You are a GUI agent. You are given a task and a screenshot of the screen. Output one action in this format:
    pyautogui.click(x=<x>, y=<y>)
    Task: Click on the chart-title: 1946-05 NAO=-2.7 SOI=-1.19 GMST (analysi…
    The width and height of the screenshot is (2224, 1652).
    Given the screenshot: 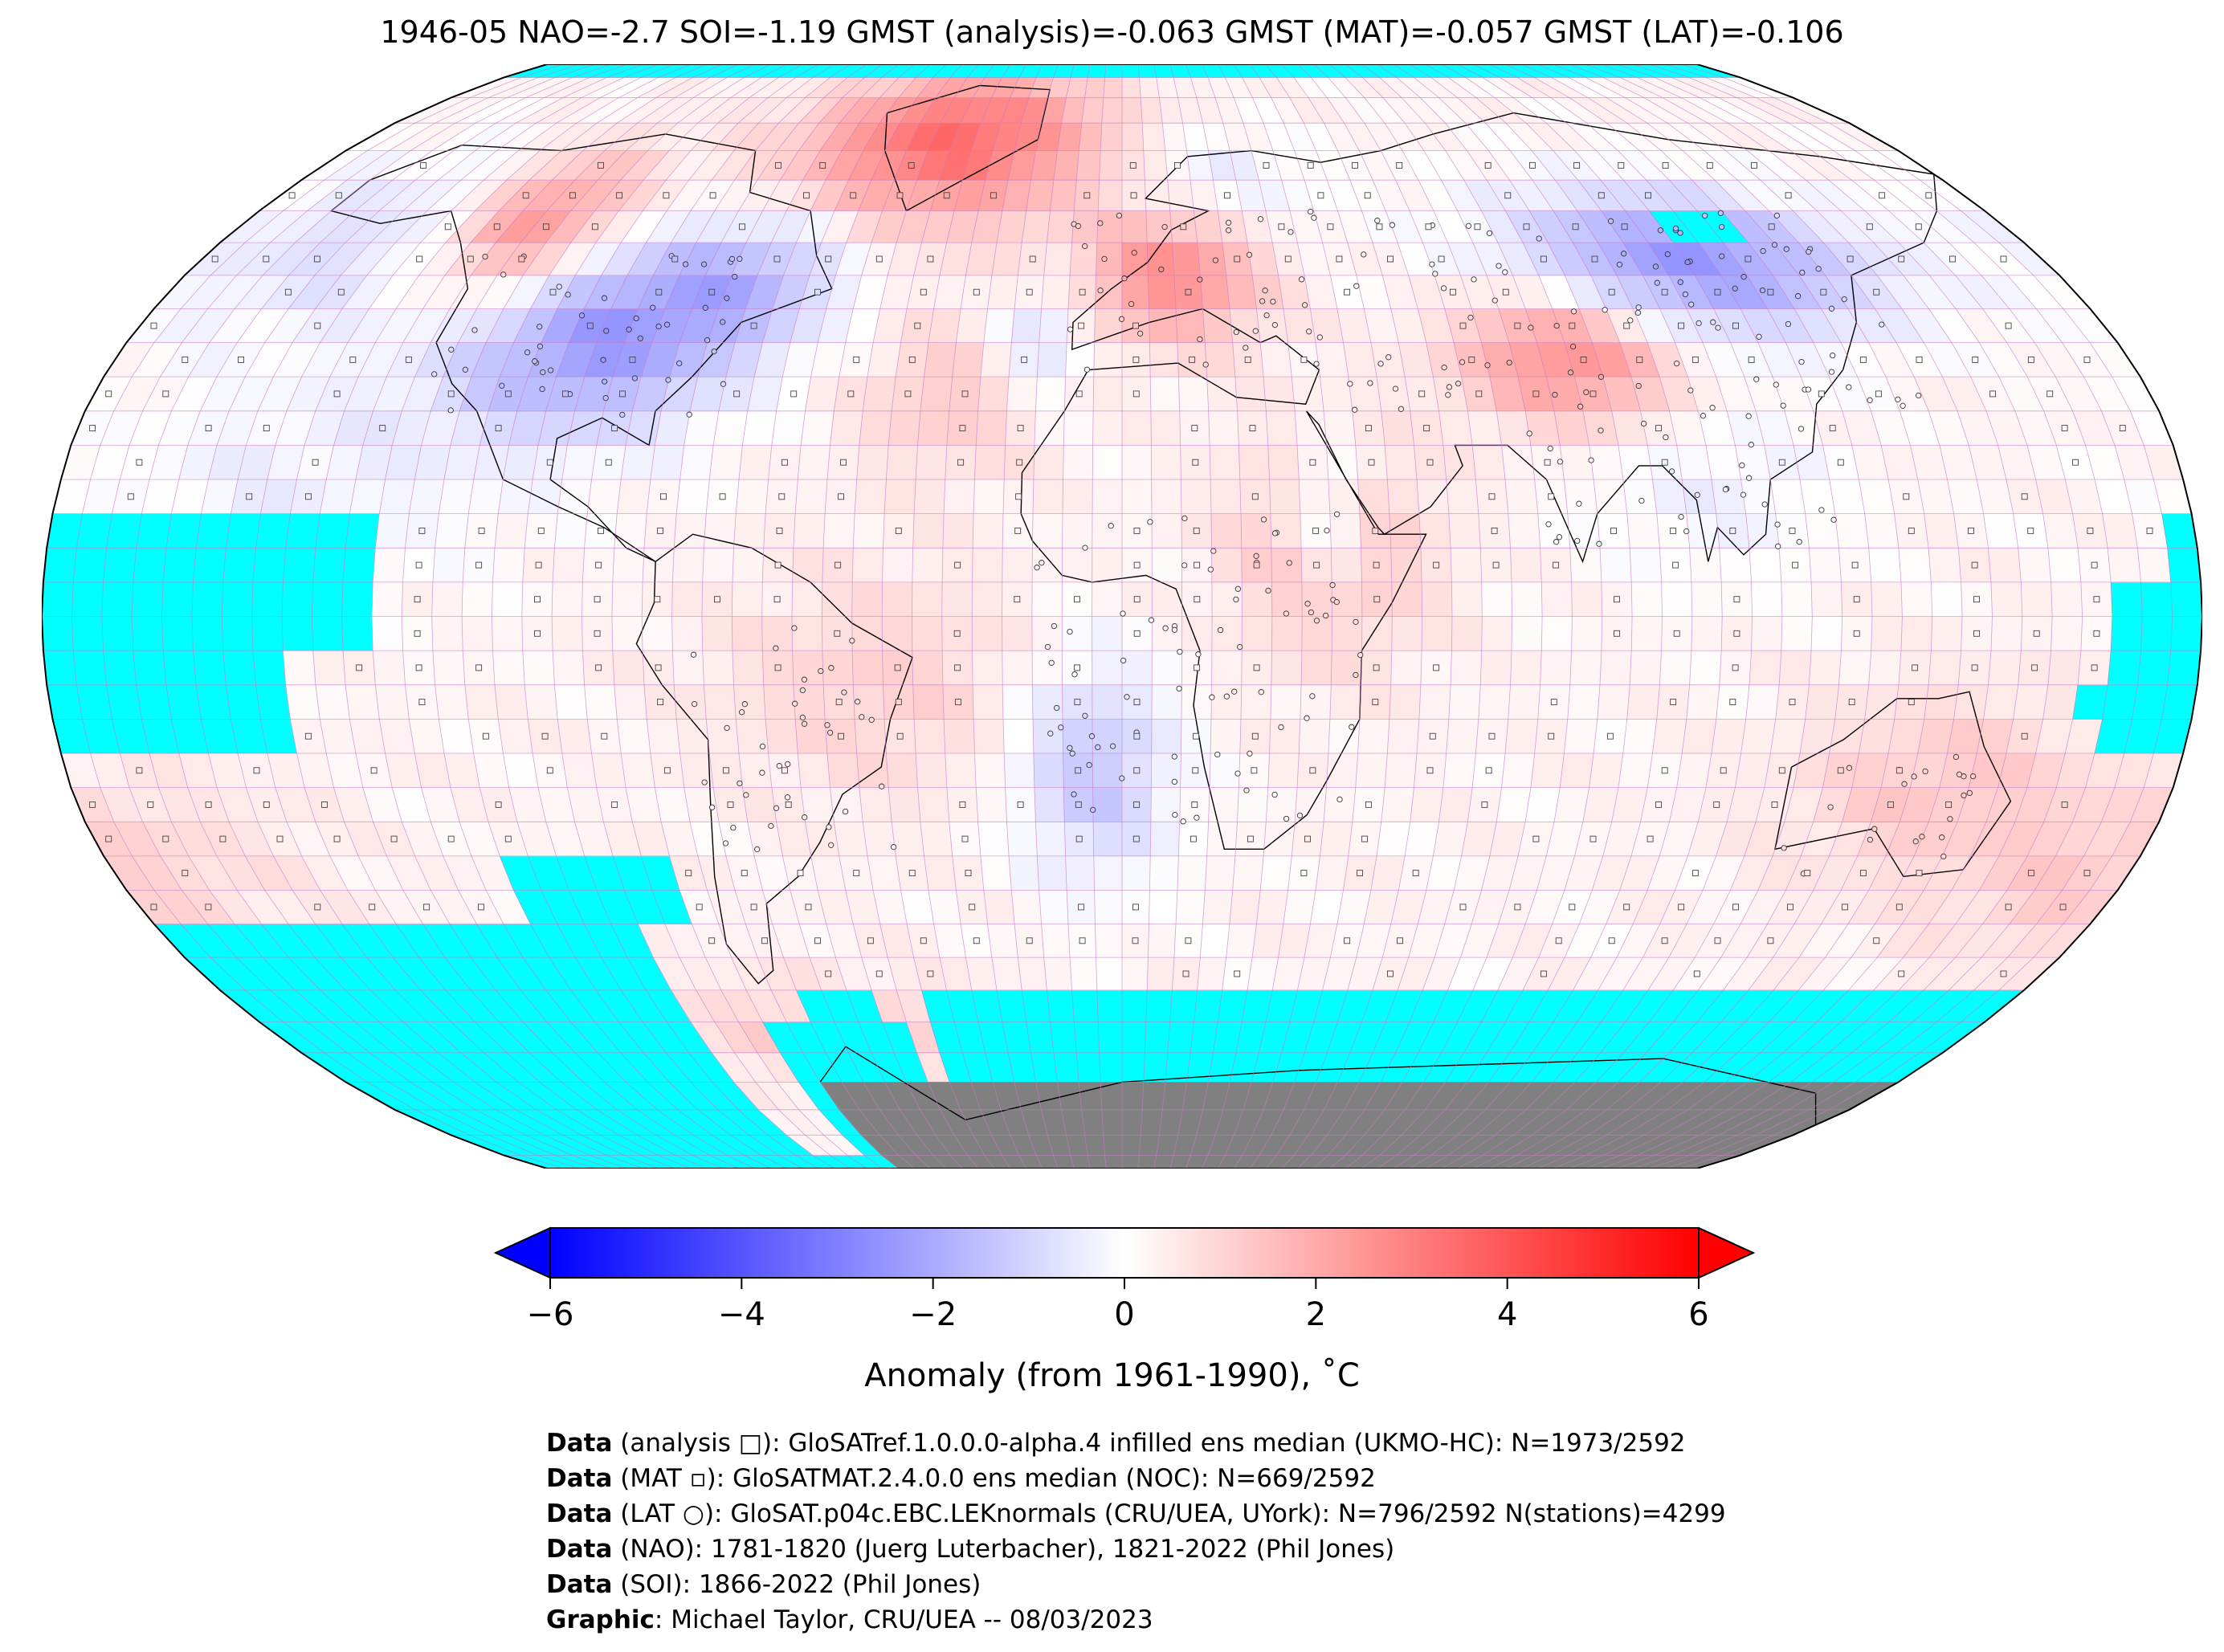 What is the action you would take?
    pyautogui.click(x=1112, y=32)
    